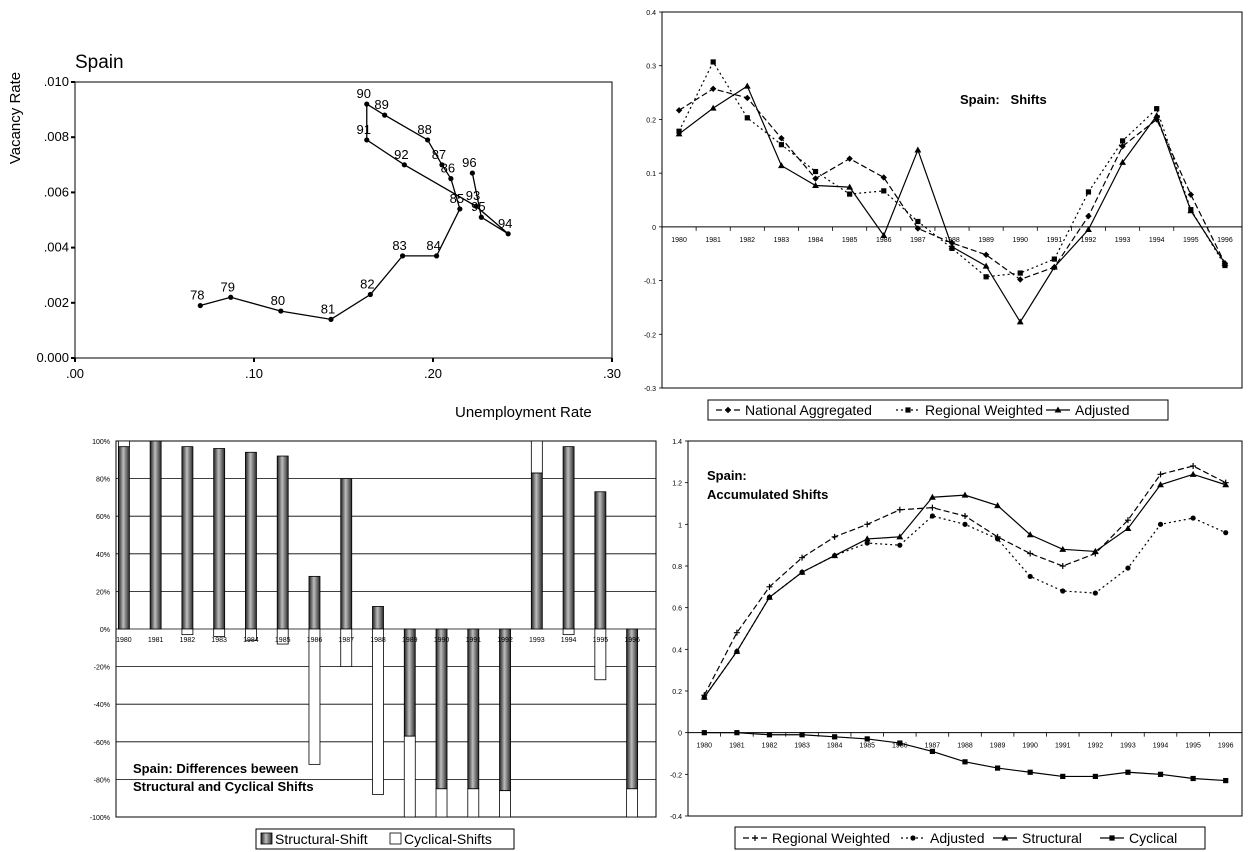  What do you see at coordinates (1191, 240) in the screenshot?
I see `x-tick-label: 1995` at bounding box center [1191, 240].